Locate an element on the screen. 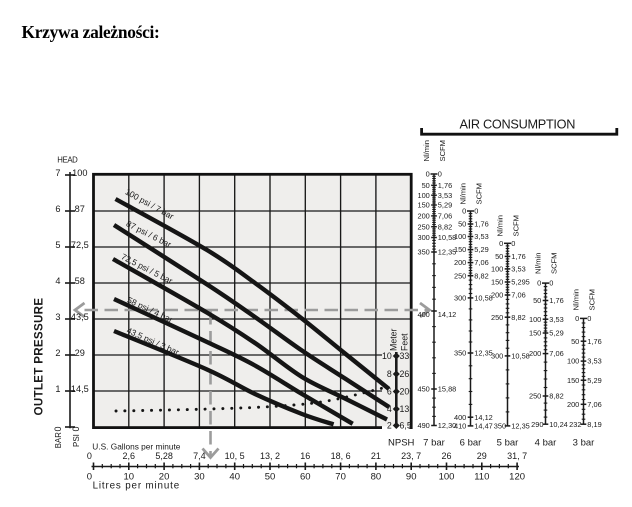  svg-text: 13 is located at coordinates (405, 409).